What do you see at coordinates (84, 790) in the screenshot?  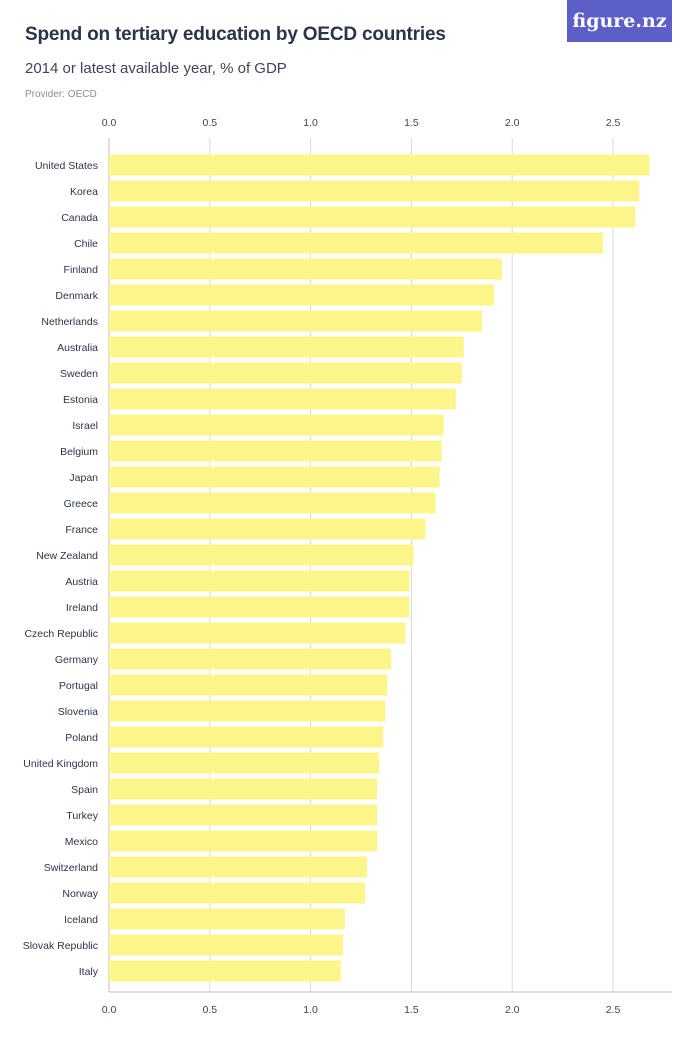 I see `category-label: Spain` at bounding box center [84, 790].